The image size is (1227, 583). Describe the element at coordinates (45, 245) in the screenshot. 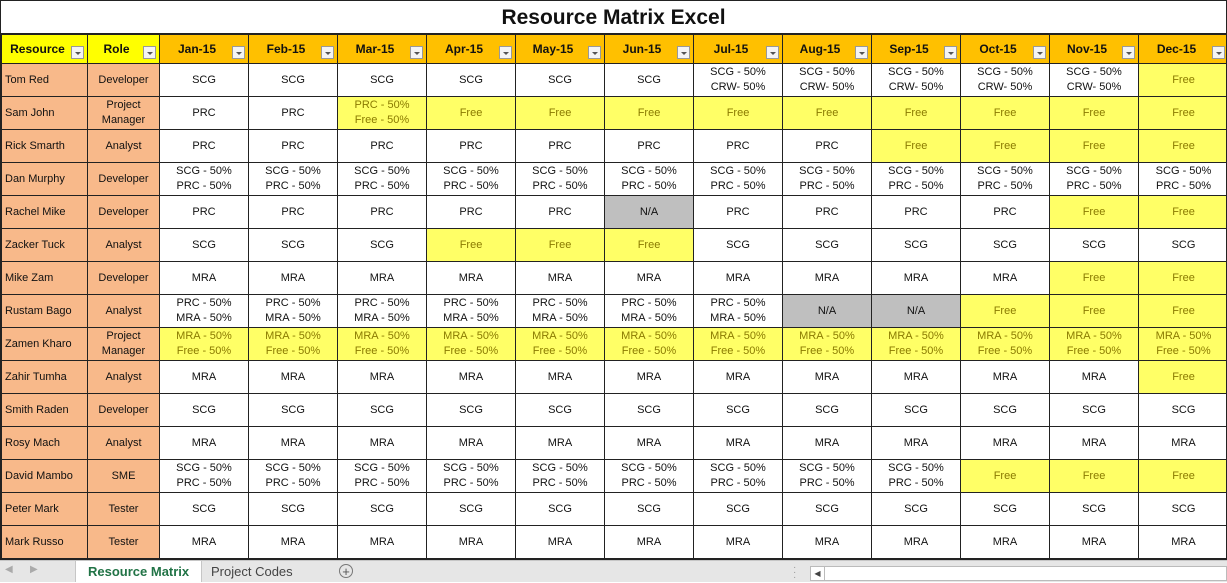

I see `resource-name-cell: Zacker Tuck` at that location.